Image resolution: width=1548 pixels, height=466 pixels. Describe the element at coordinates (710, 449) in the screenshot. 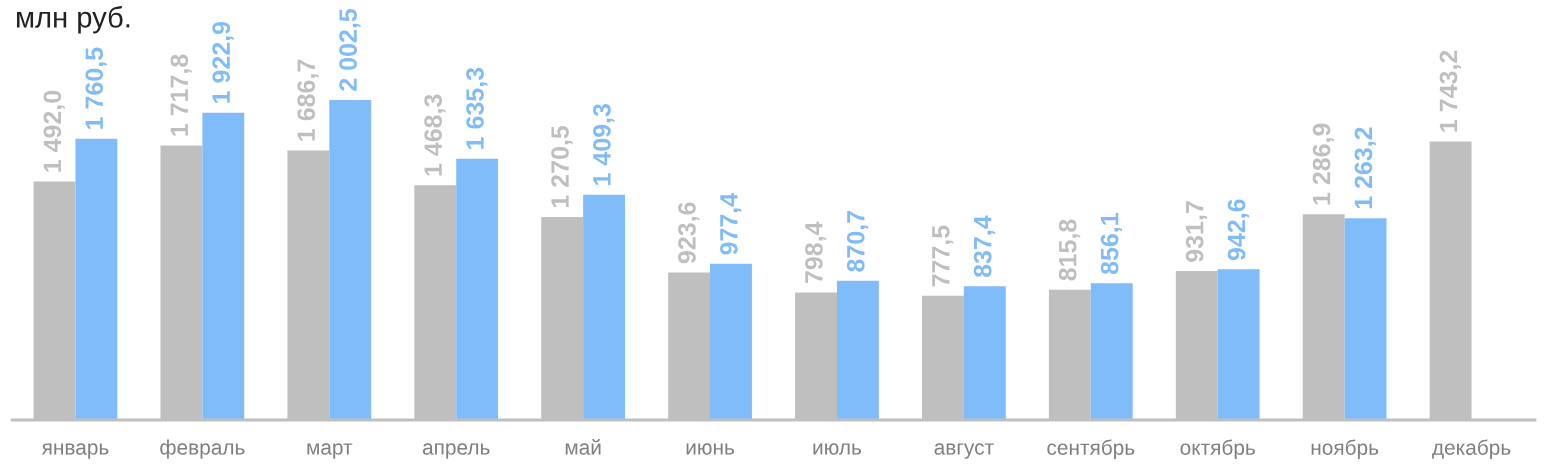

I see `x-tick-label: июнь` at that location.